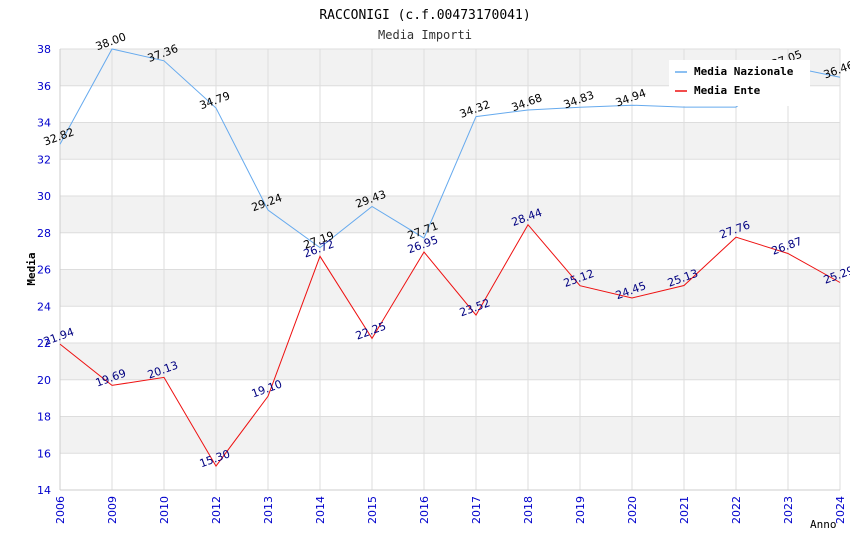 The height and width of the screenshot is (550, 850). What do you see at coordinates (788, 510) in the screenshot?
I see `x-tick-label: 2023` at bounding box center [788, 510].